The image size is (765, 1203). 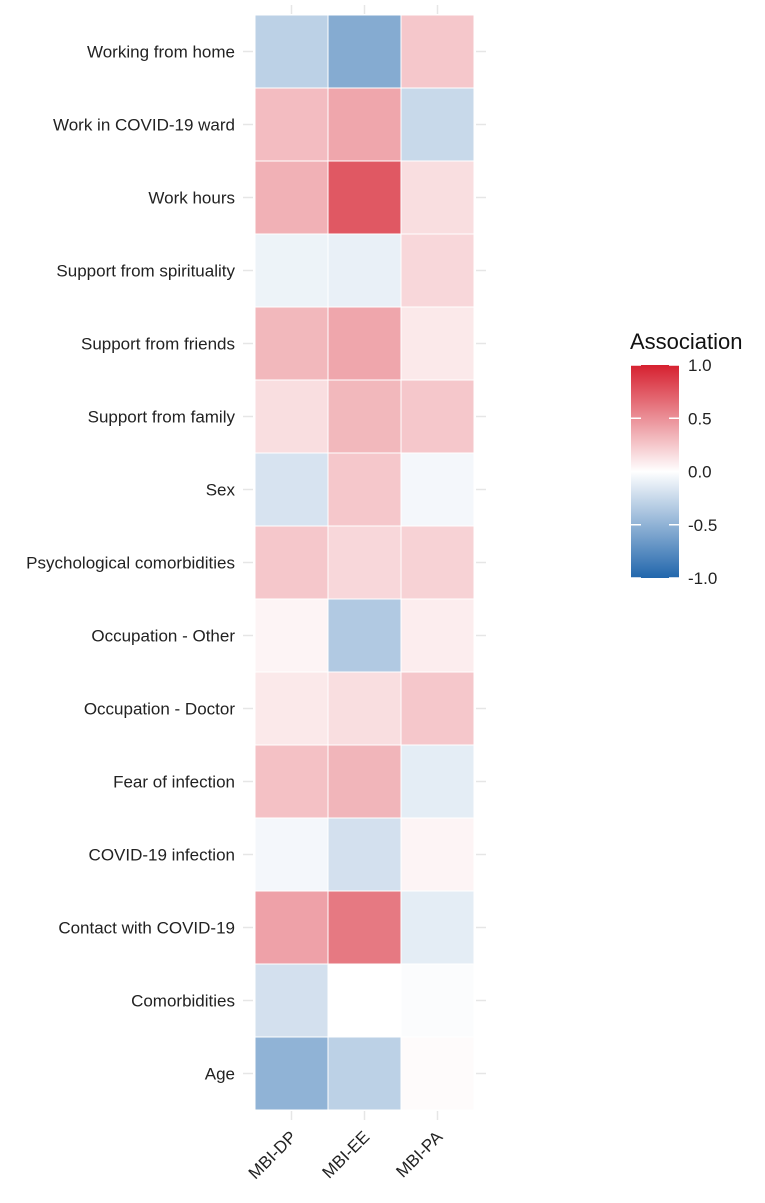 What do you see at coordinates (146, 928) in the screenshot?
I see `row-label: Contact with COVID-19` at bounding box center [146, 928].